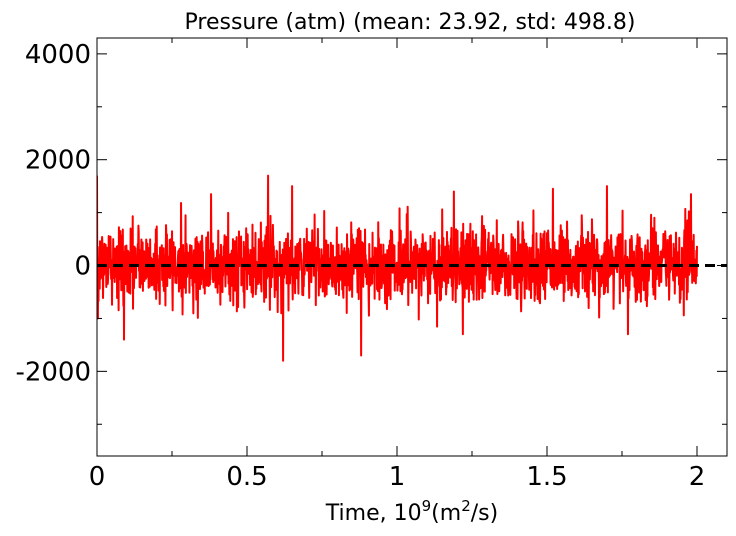  What do you see at coordinates (427, 506) in the screenshot?
I see `x-axis-label-exponent: 9` at bounding box center [427, 506].